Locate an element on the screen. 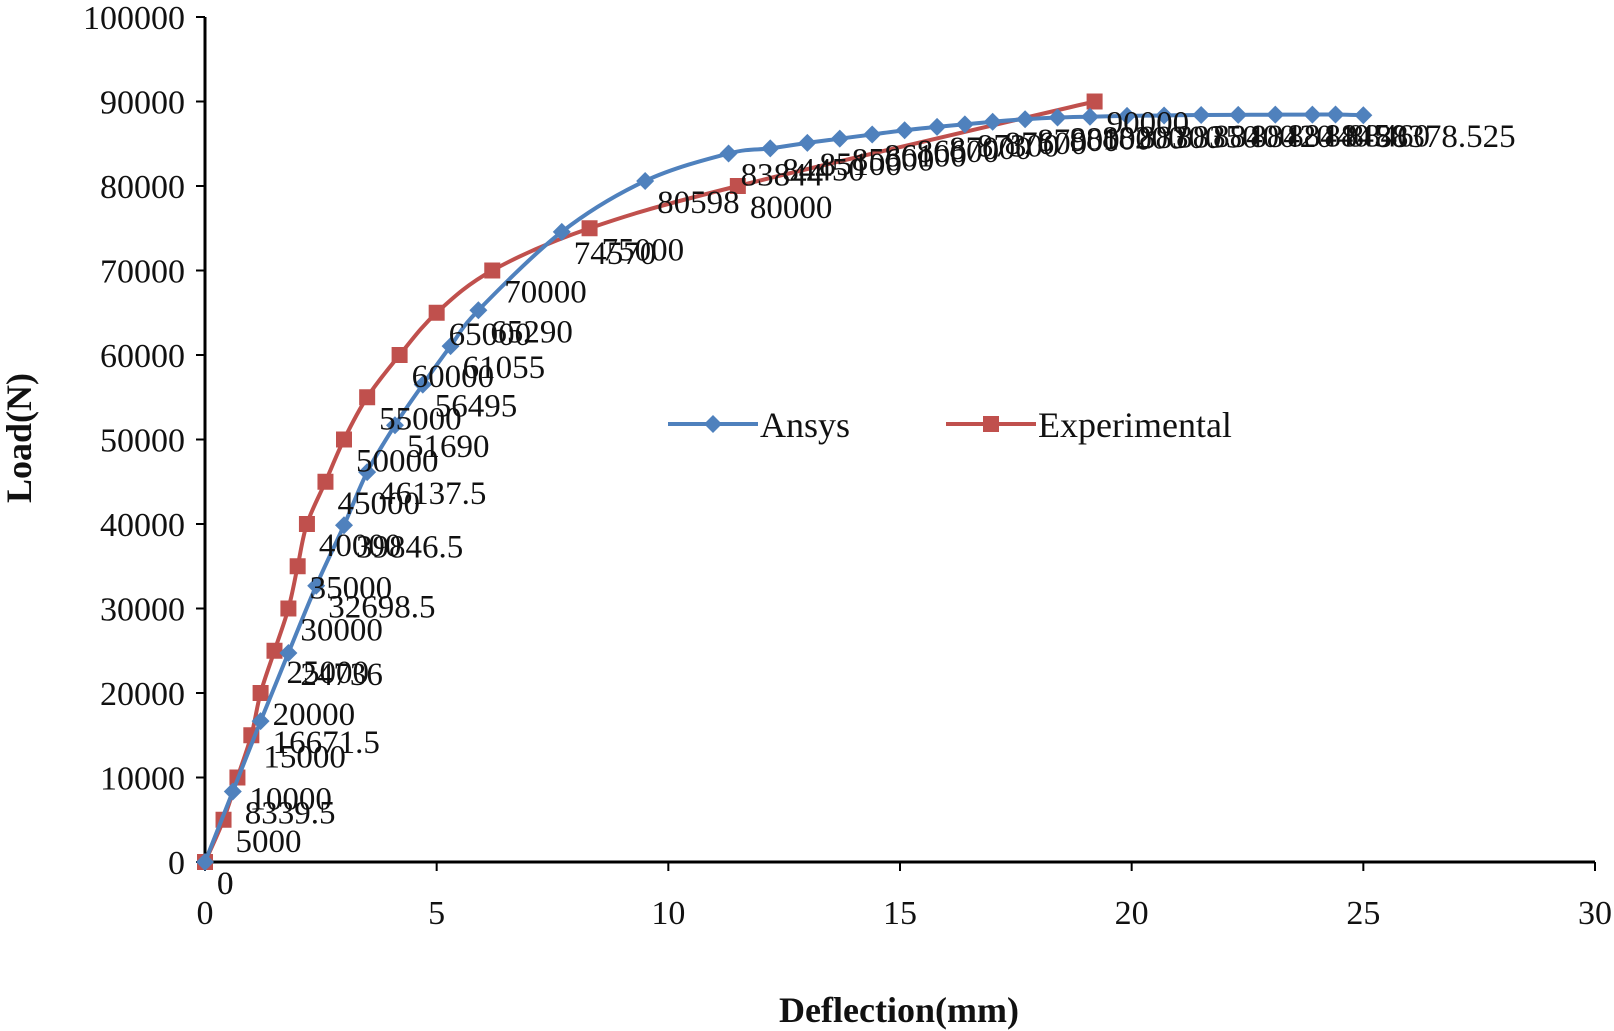 This screenshot has width=1614, height=1031. legend-label-experimental: Experimental is located at coordinates (1135, 425).